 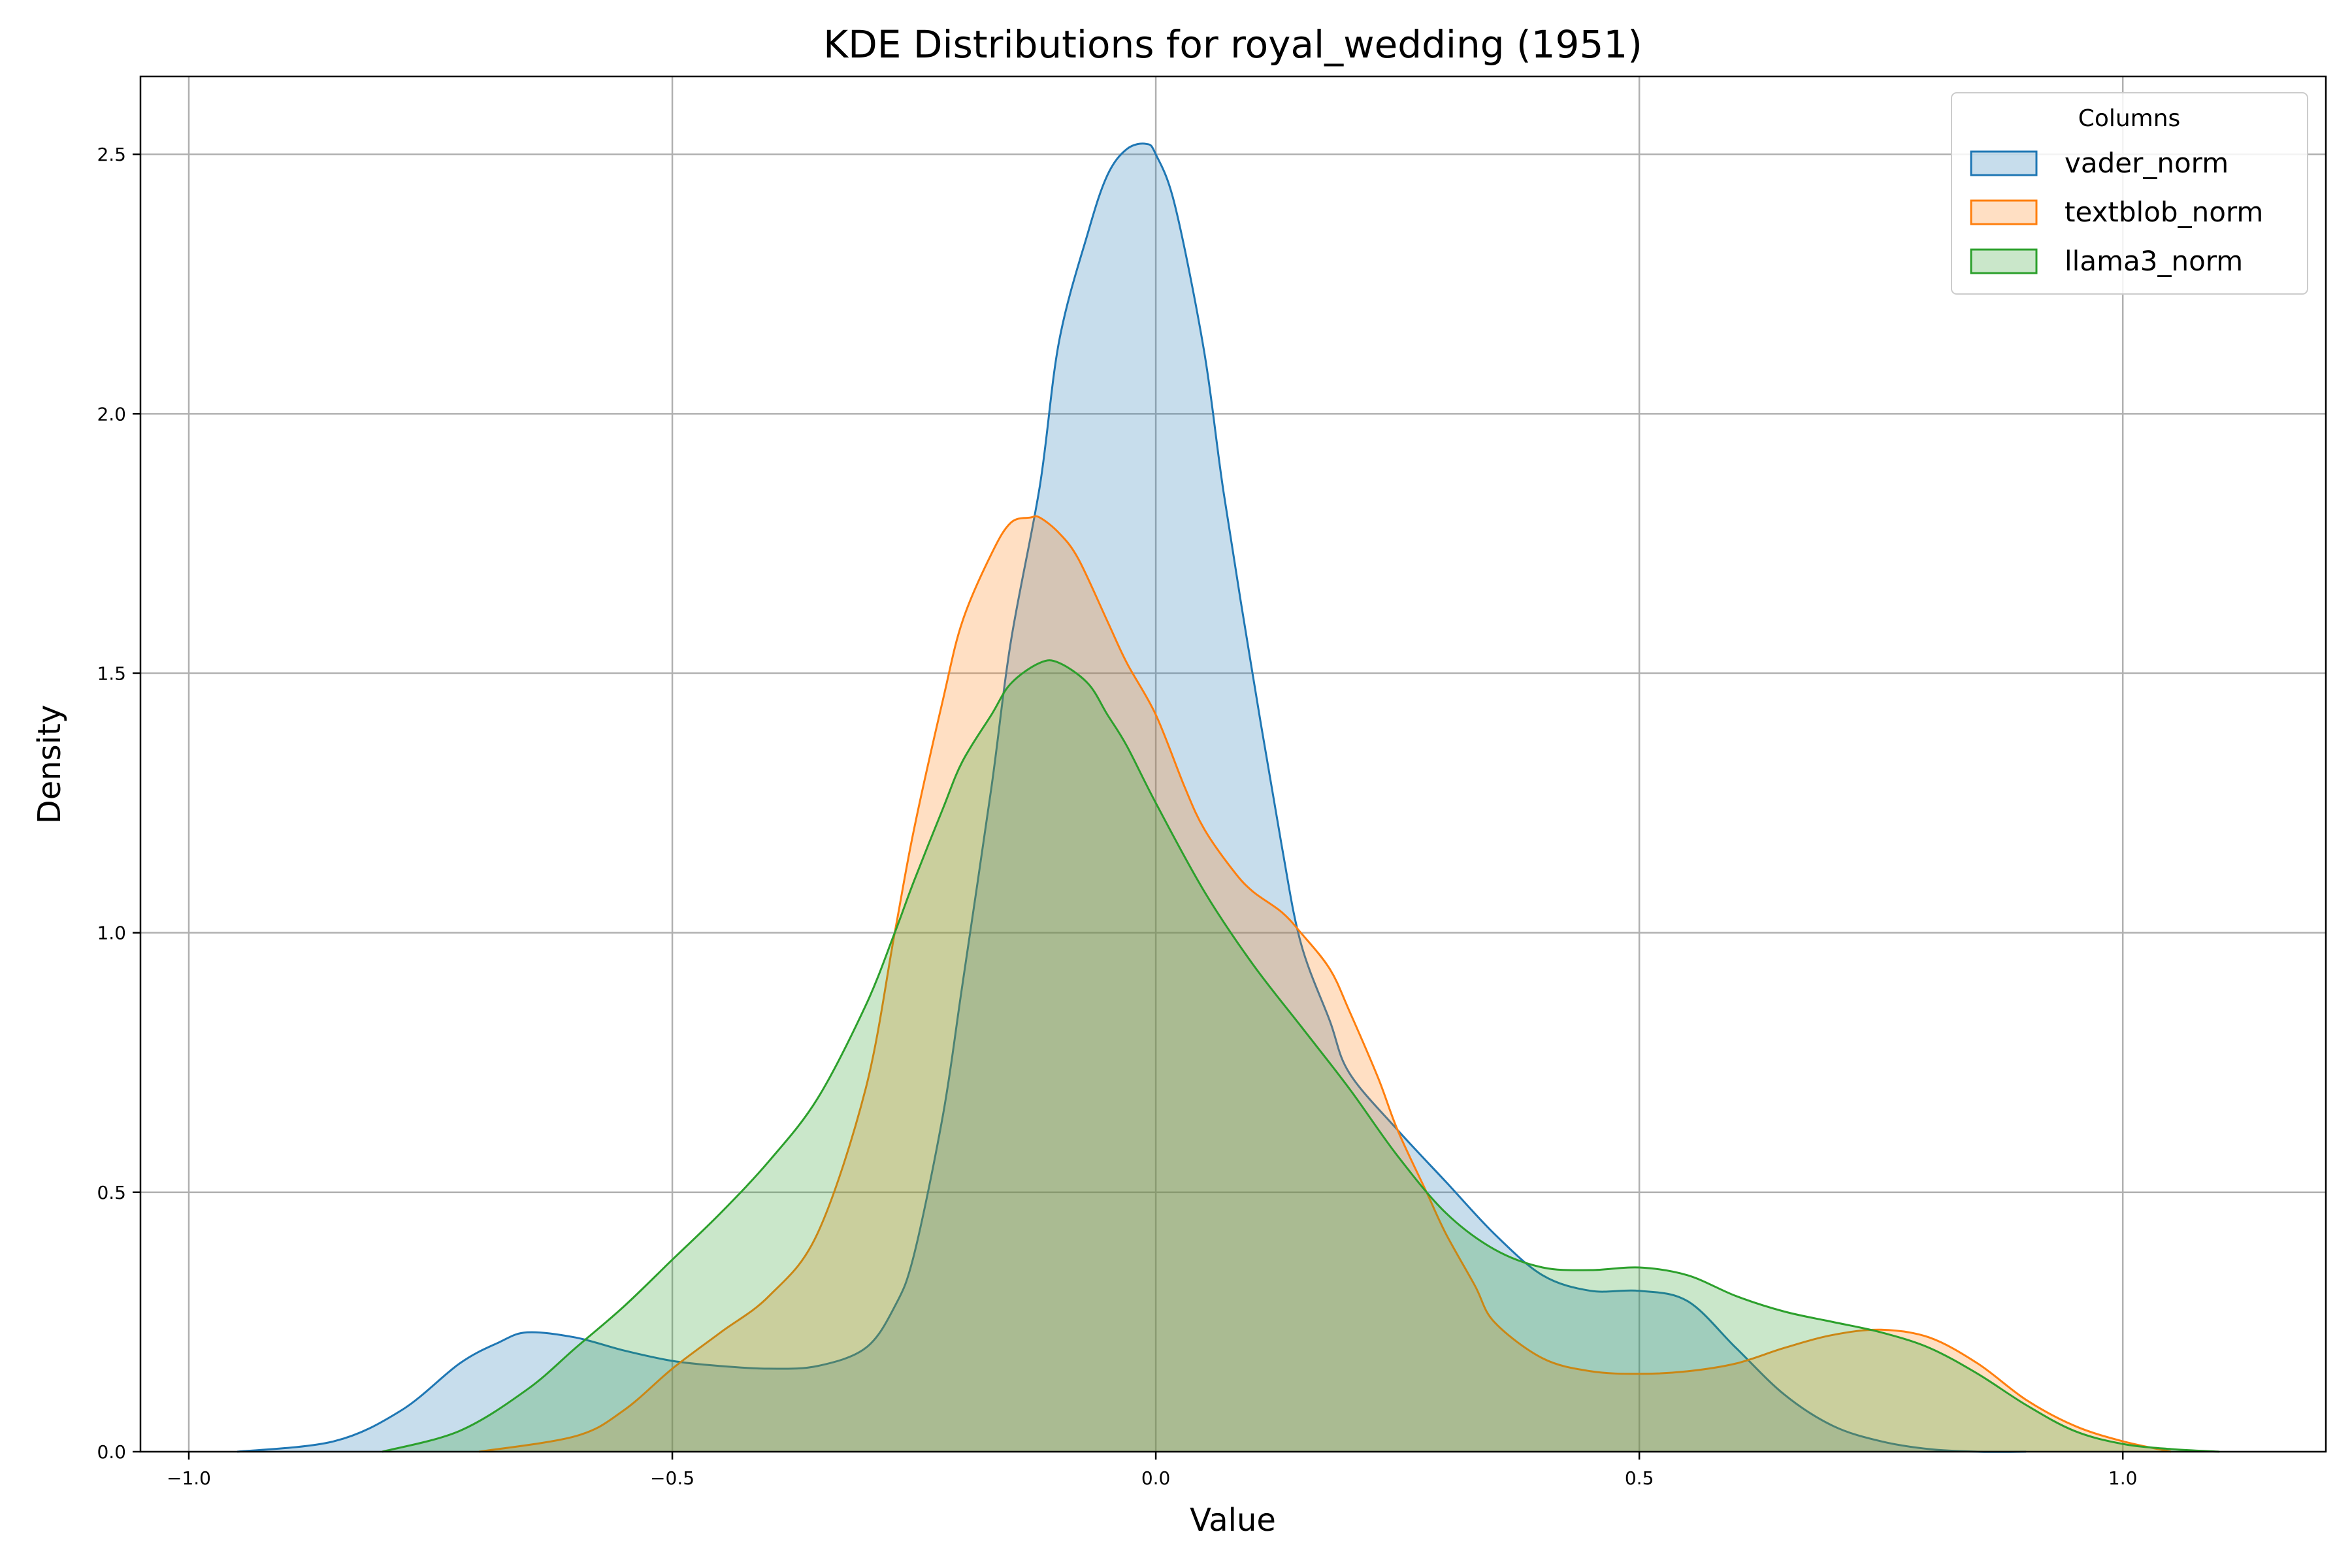 I want to click on legend-frame, so click(x=2129, y=193).